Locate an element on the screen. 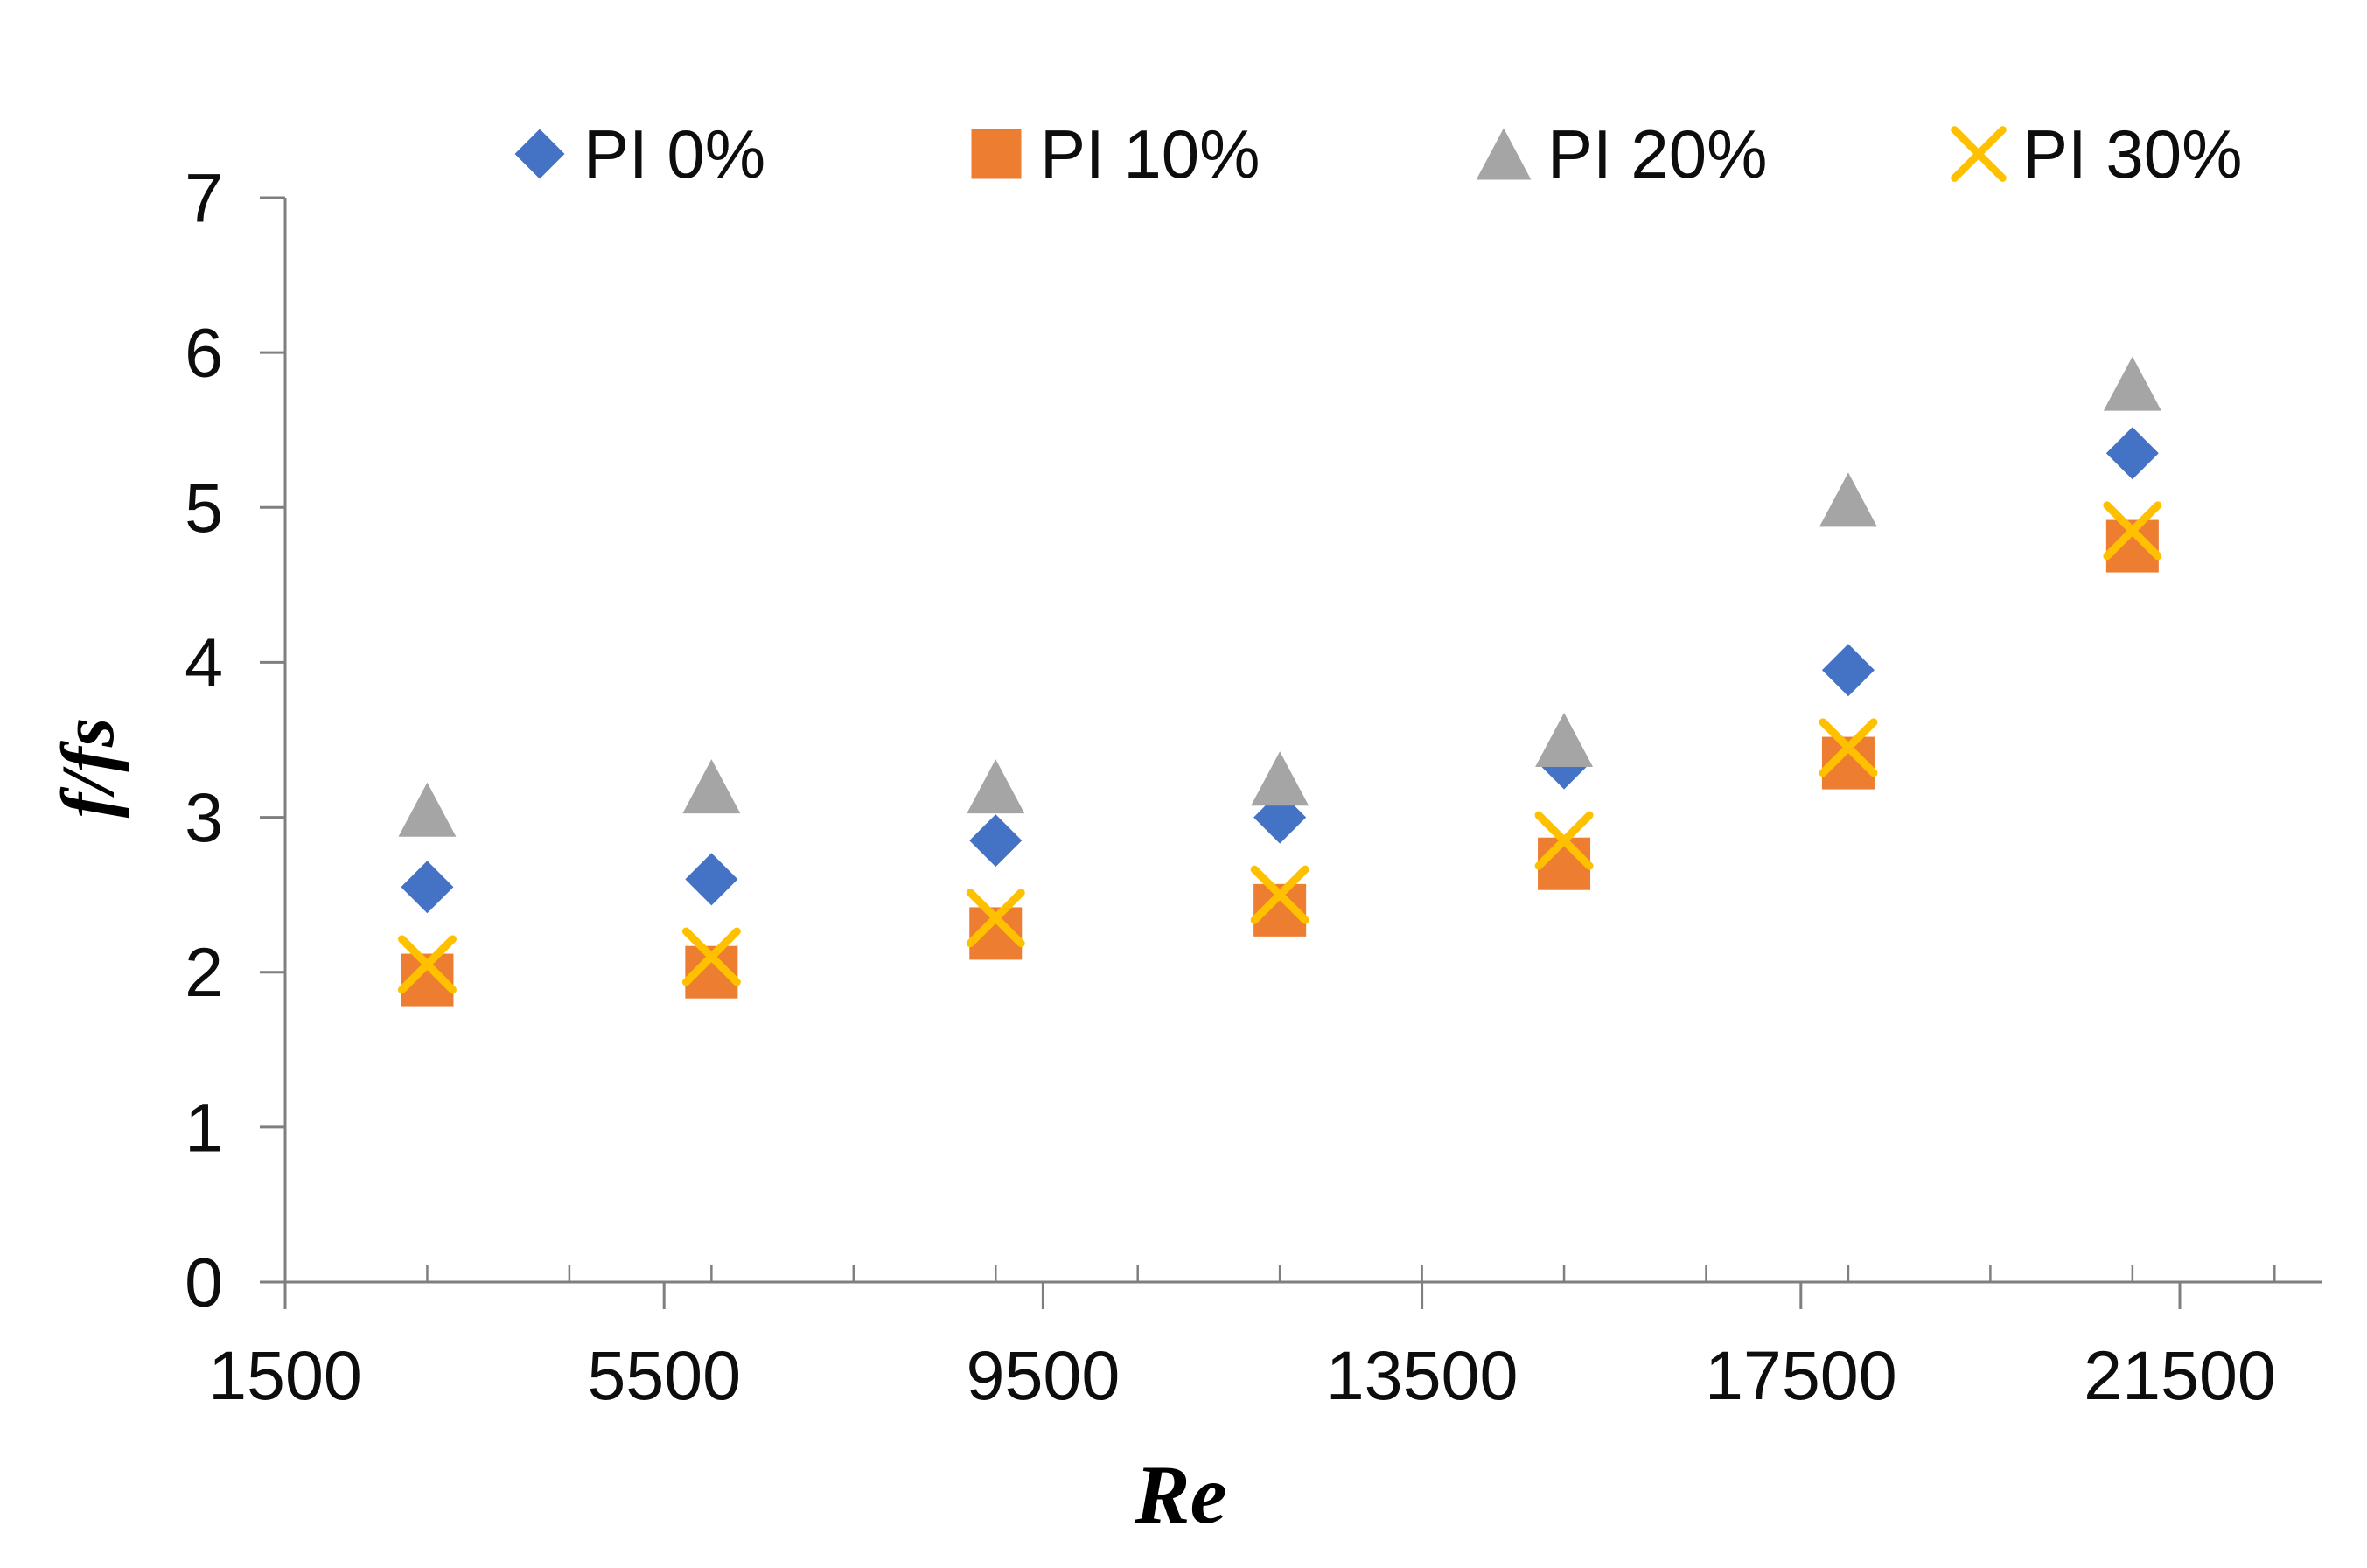 The image size is (2367, 1568). x-axis-title: Re is located at coordinates (1181, 1494).